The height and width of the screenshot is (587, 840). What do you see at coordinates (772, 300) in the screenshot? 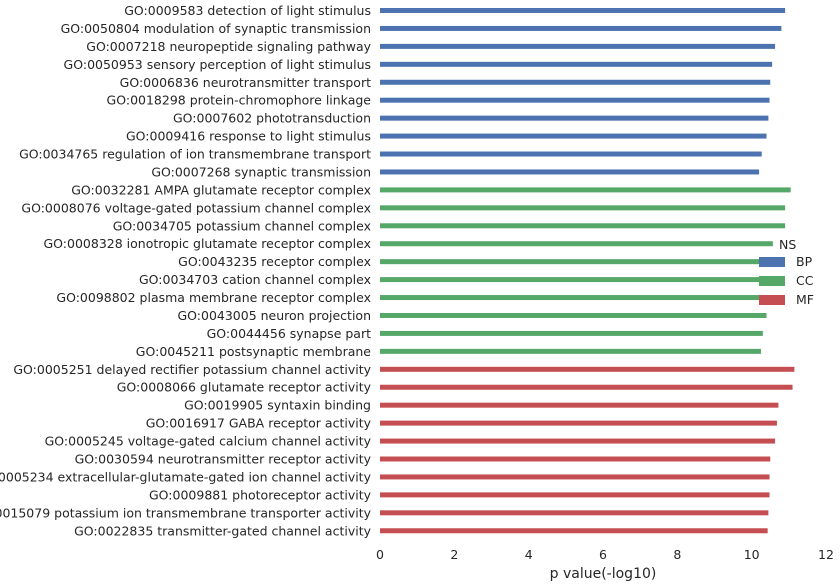
I see `legend-swatch-mf` at bounding box center [772, 300].